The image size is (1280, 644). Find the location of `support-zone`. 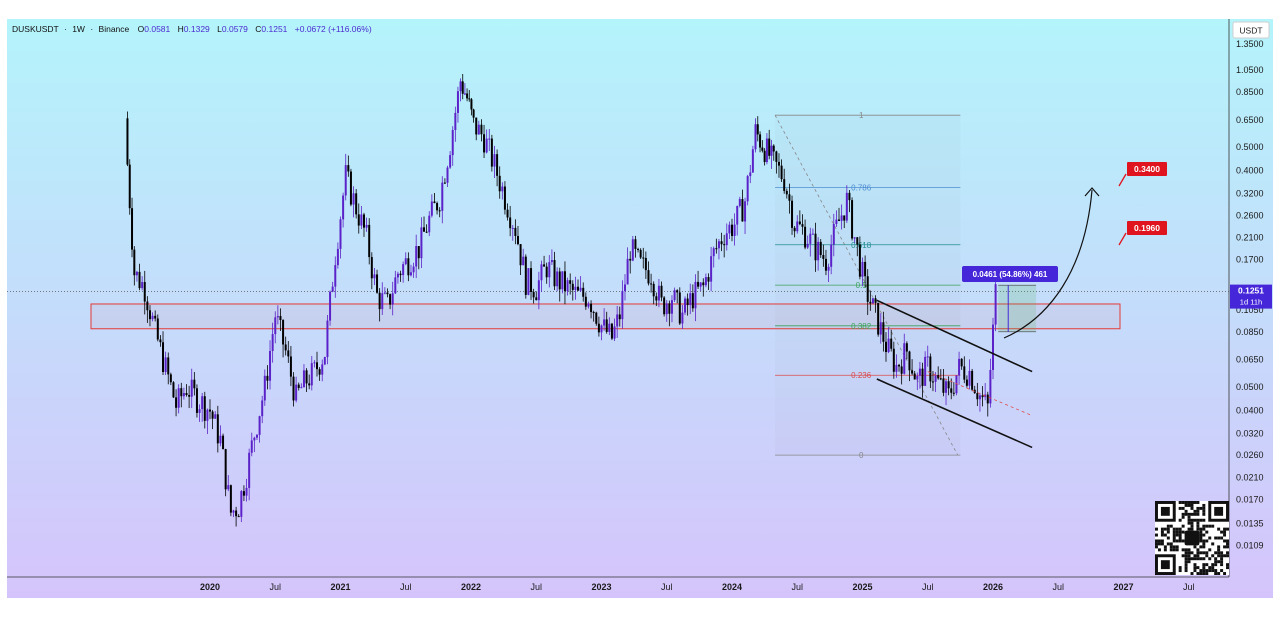

support-zone is located at coordinates (605, 316).